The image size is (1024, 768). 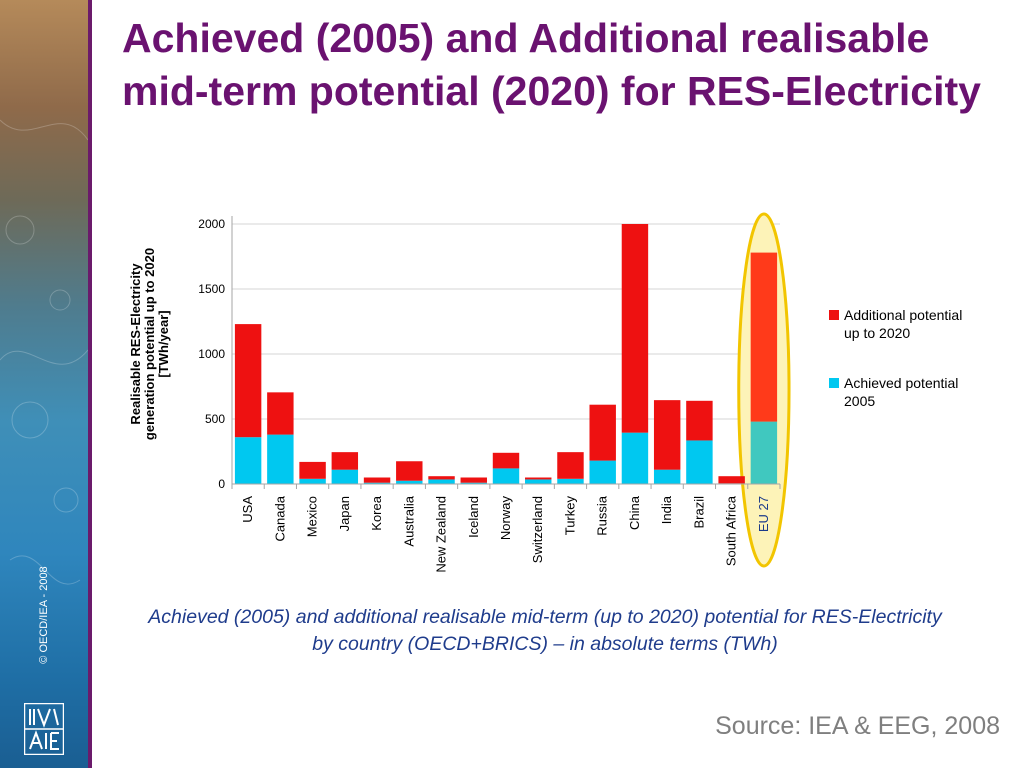 What do you see at coordinates (731, 480) in the screenshot?
I see `bar-south-africa-additional-potential-up-to-2020` at bounding box center [731, 480].